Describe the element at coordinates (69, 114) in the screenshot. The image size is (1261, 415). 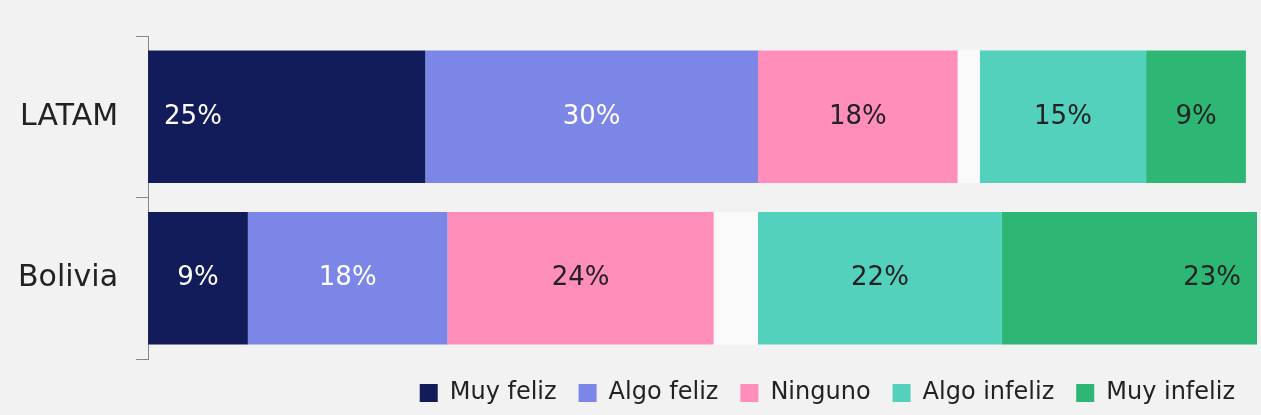
I see `y-tick-label: LATAM` at that location.